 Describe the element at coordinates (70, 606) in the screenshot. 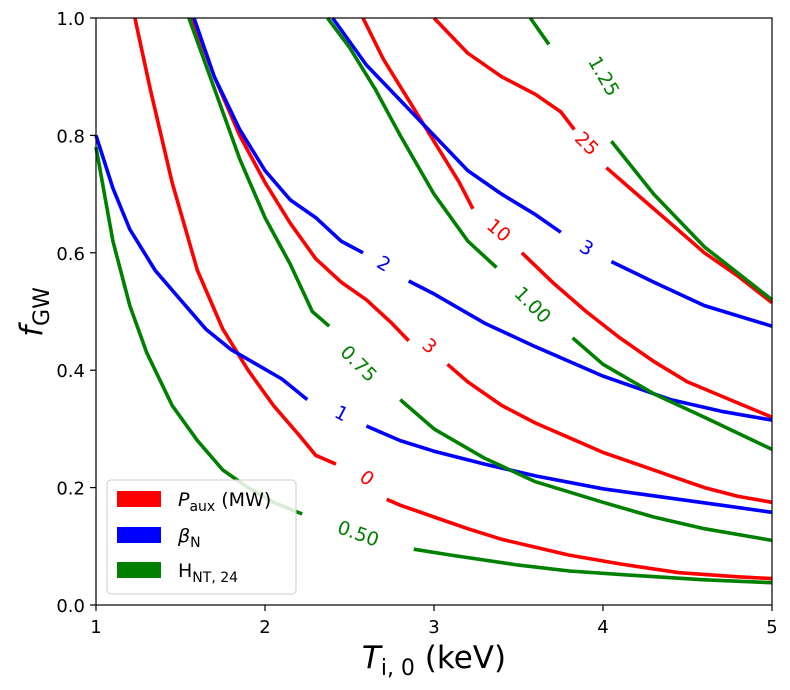

I see `y-tick-label-0-0: 0.0` at that location.